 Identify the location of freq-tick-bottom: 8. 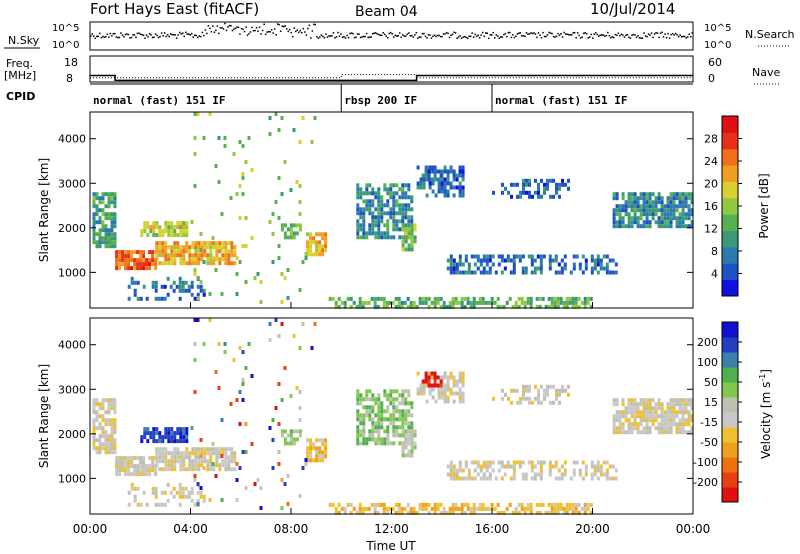
(69, 78).